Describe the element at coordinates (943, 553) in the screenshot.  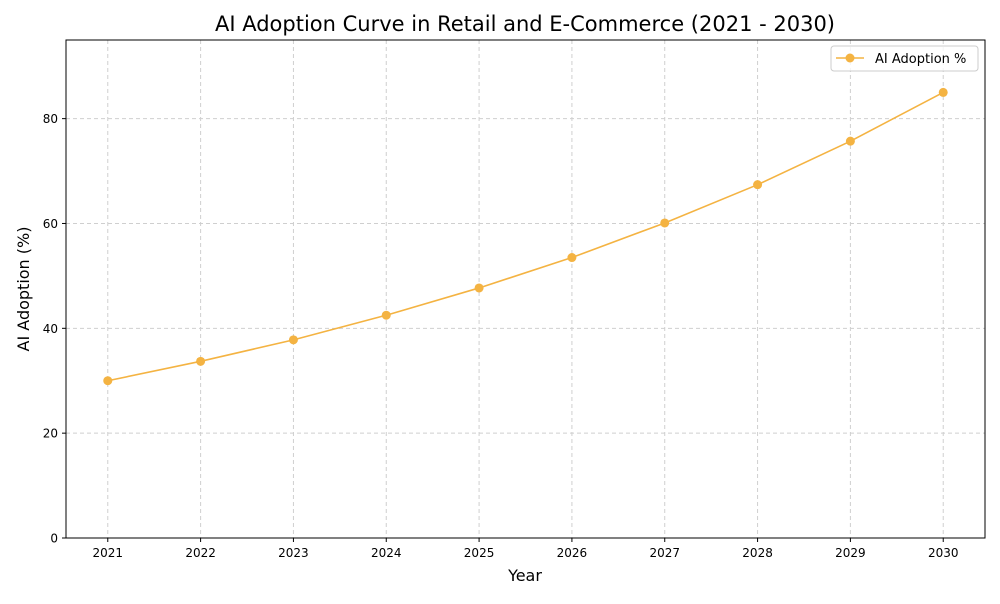
I see `x-tick-label: 2030` at that location.